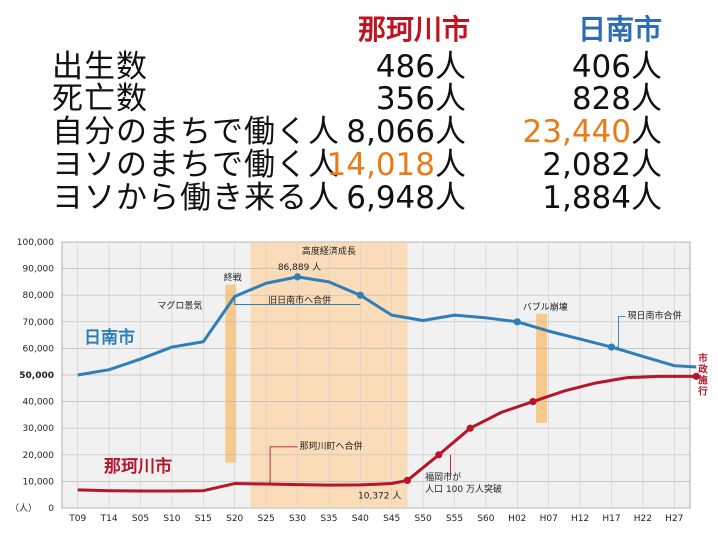  I want to click on x-tick-label: S20, so click(234, 519).